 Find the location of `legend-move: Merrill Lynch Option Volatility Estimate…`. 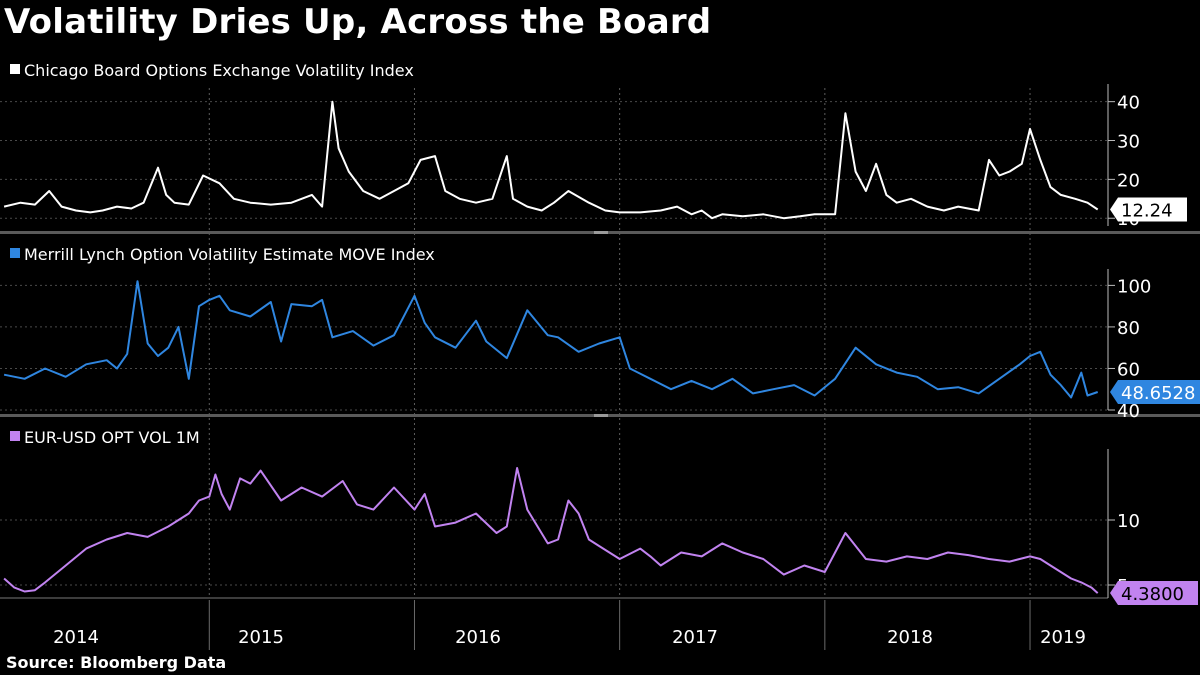

legend-move: Merrill Lynch Option Volatility Estimate… is located at coordinates (222, 254).